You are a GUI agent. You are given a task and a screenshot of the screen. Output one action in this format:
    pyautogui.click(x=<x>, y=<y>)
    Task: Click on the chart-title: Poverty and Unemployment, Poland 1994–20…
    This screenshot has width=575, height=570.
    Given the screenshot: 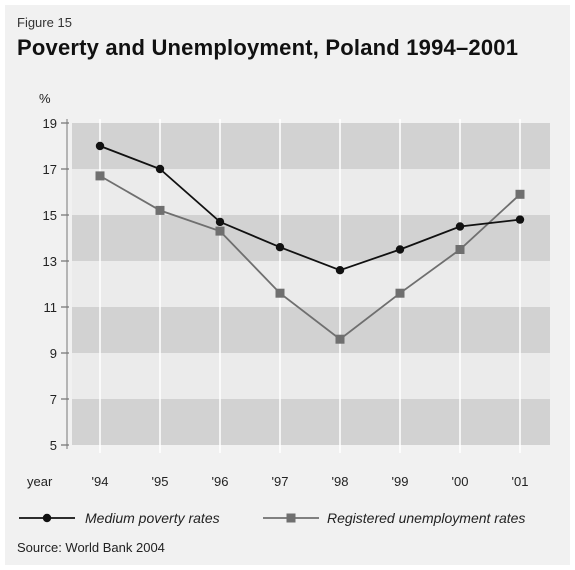 What is the action you would take?
    pyautogui.click(x=268, y=47)
    